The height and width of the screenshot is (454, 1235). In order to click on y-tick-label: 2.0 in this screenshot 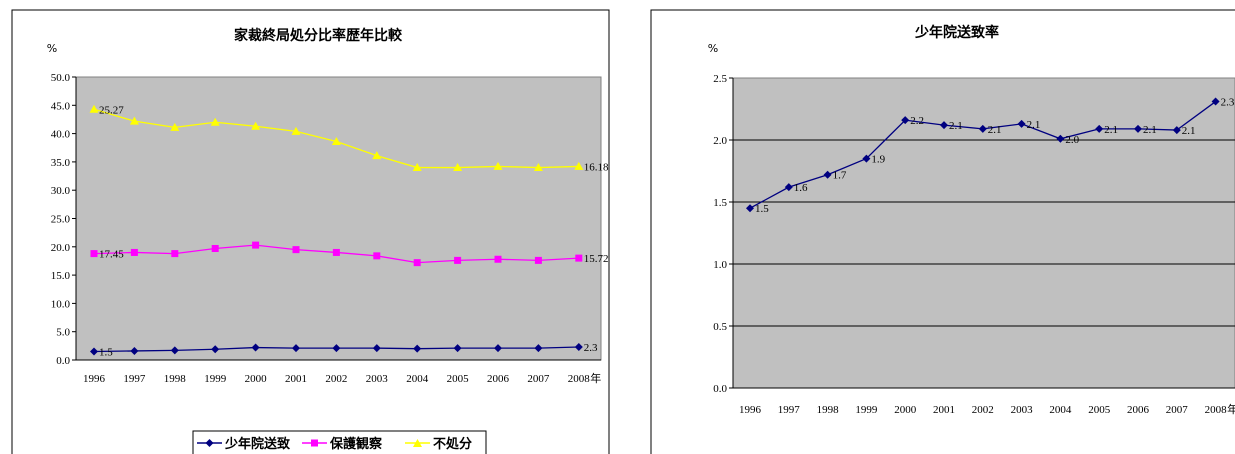, I will do `click(720, 141)`.